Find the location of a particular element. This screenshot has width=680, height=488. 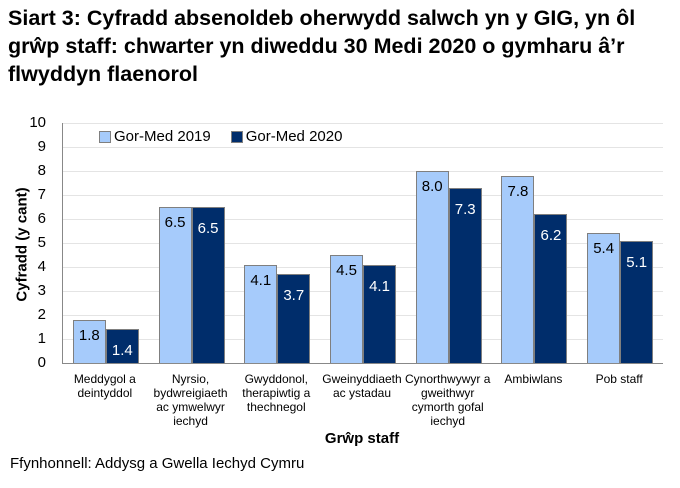

bar-2020: 6.5 is located at coordinates (208, 285).